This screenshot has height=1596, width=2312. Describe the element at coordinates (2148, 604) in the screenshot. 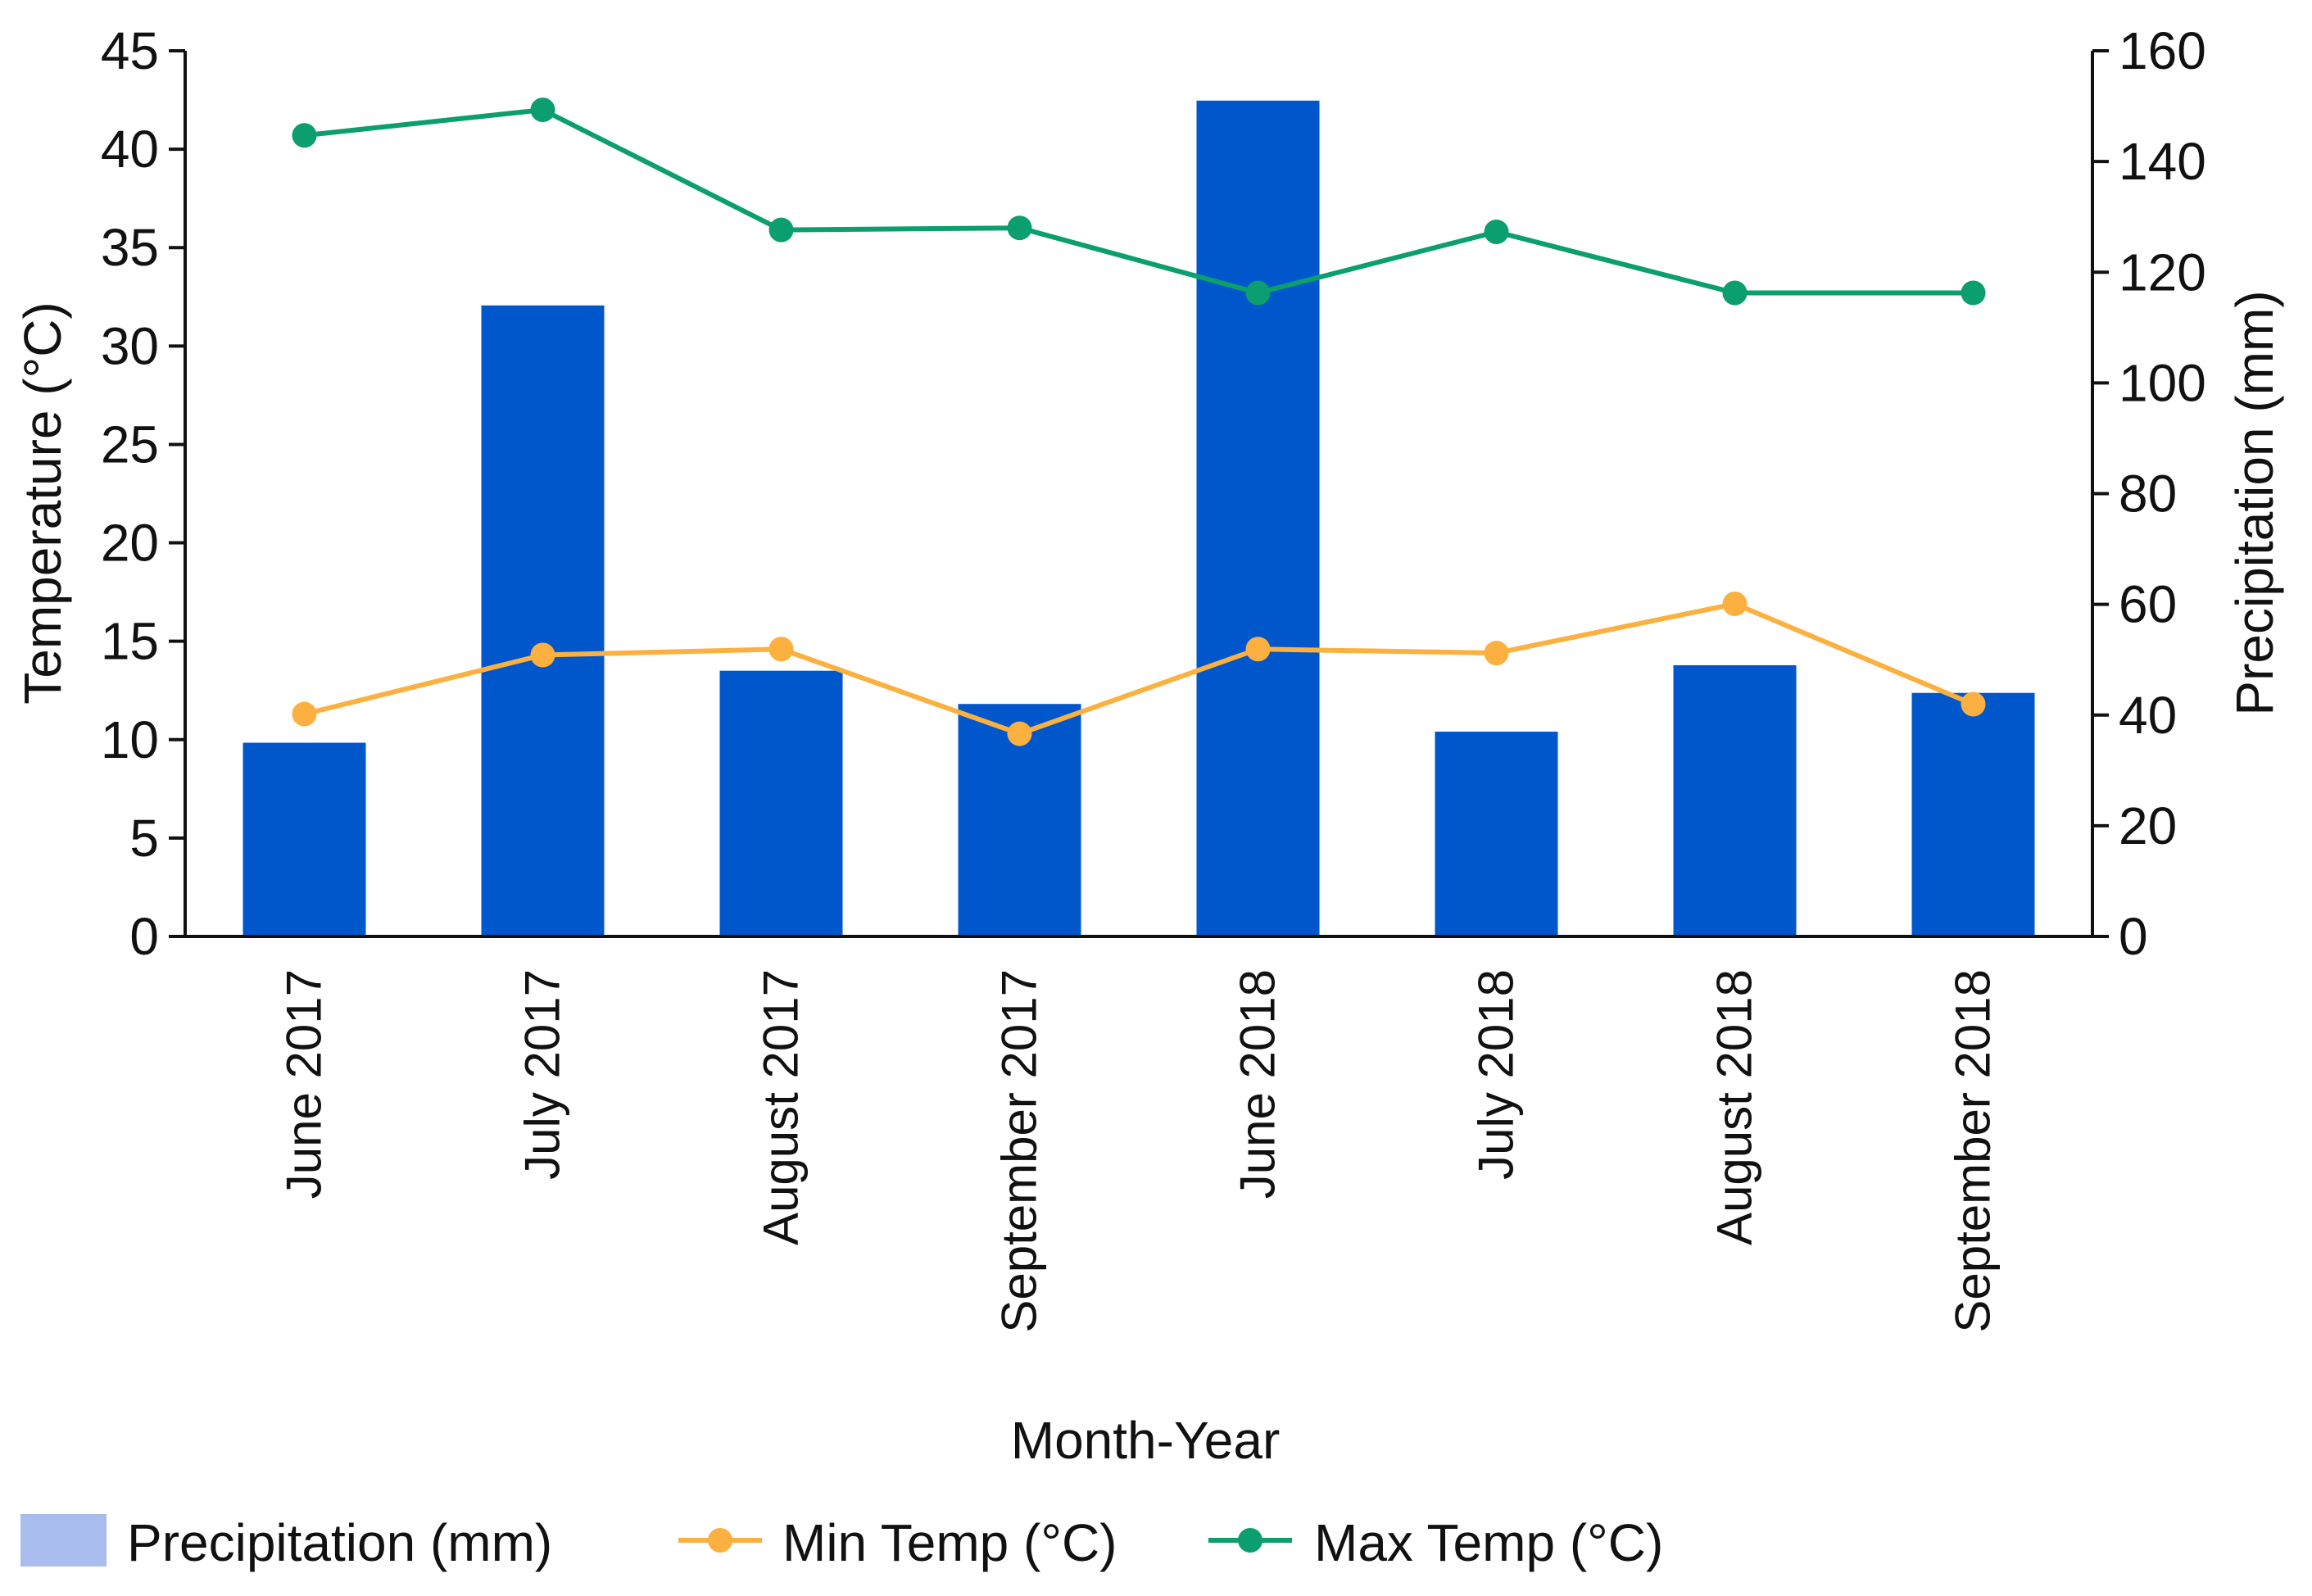

I see `right-tick-label: 60` at that location.